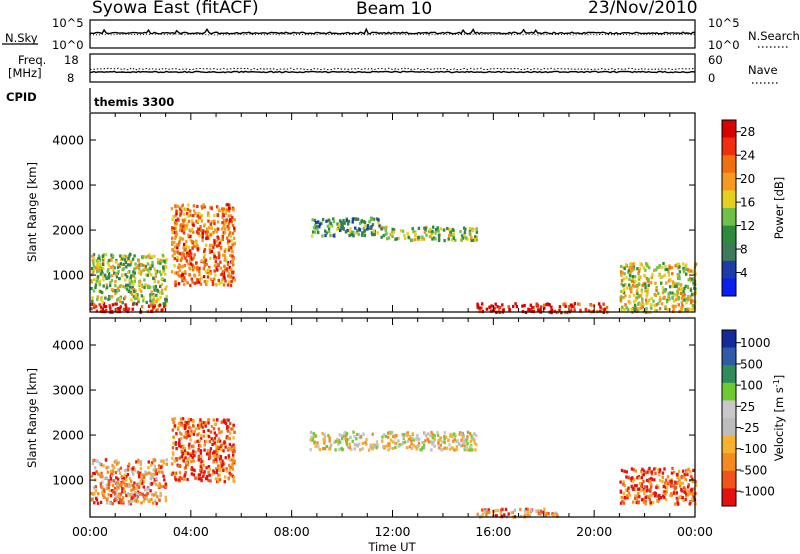 Image resolution: width=800 pixels, height=554 pixels. Describe the element at coordinates (392, 68) in the screenshot. I see `freq-frame` at that location.